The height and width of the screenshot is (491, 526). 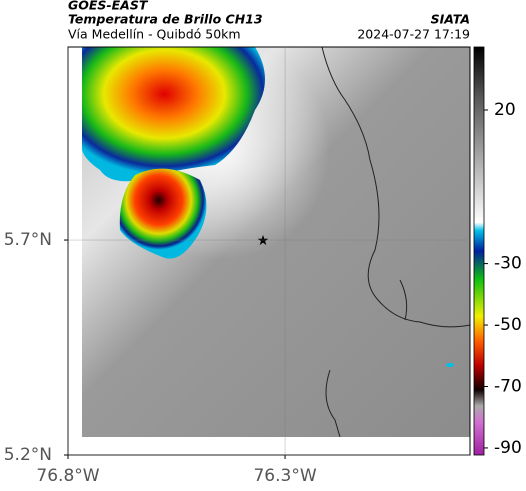 What do you see at coordinates (154, 34) in the screenshot?
I see `route-title: Vía Medellín - Quibdó 50km` at bounding box center [154, 34].